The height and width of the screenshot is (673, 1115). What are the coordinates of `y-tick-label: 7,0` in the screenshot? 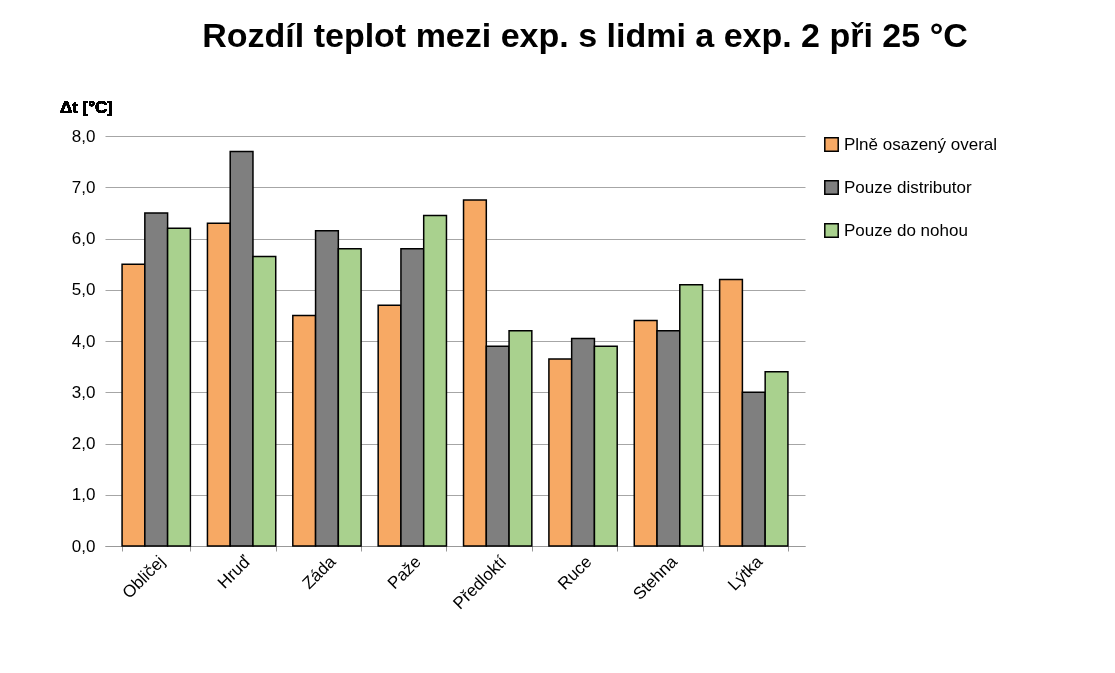 It's located at (83, 187).